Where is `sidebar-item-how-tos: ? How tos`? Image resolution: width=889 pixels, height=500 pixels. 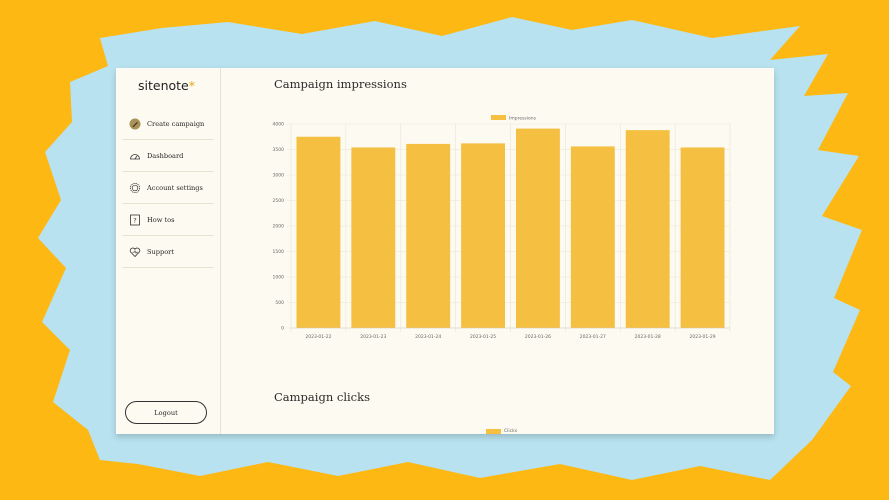
sidebar-item-how-tos: ? How tos is located at coordinates (168, 220).